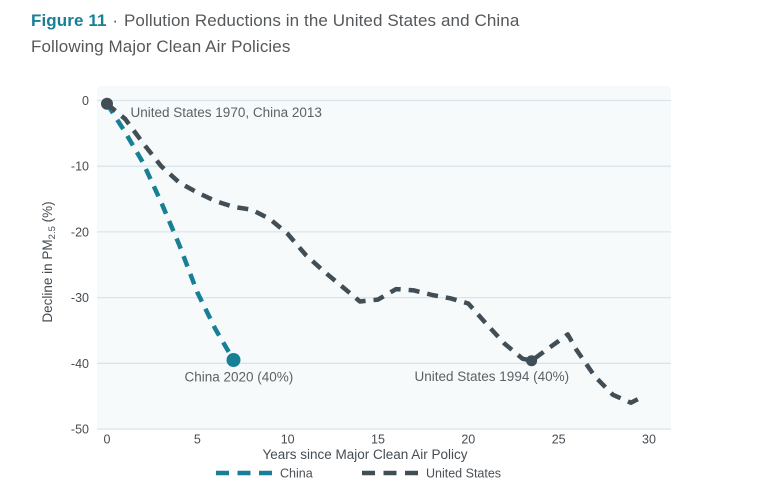  Describe the element at coordinates (296, 474) in the screenshot. I see `legend-label-china: China` at that location.